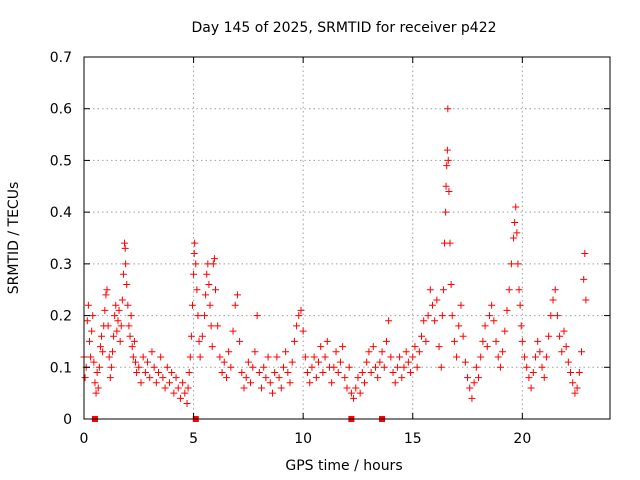  Describe the element at coordinates (61, 265) in the screenshot. I see `y-tick-label: 0.3` at that location.